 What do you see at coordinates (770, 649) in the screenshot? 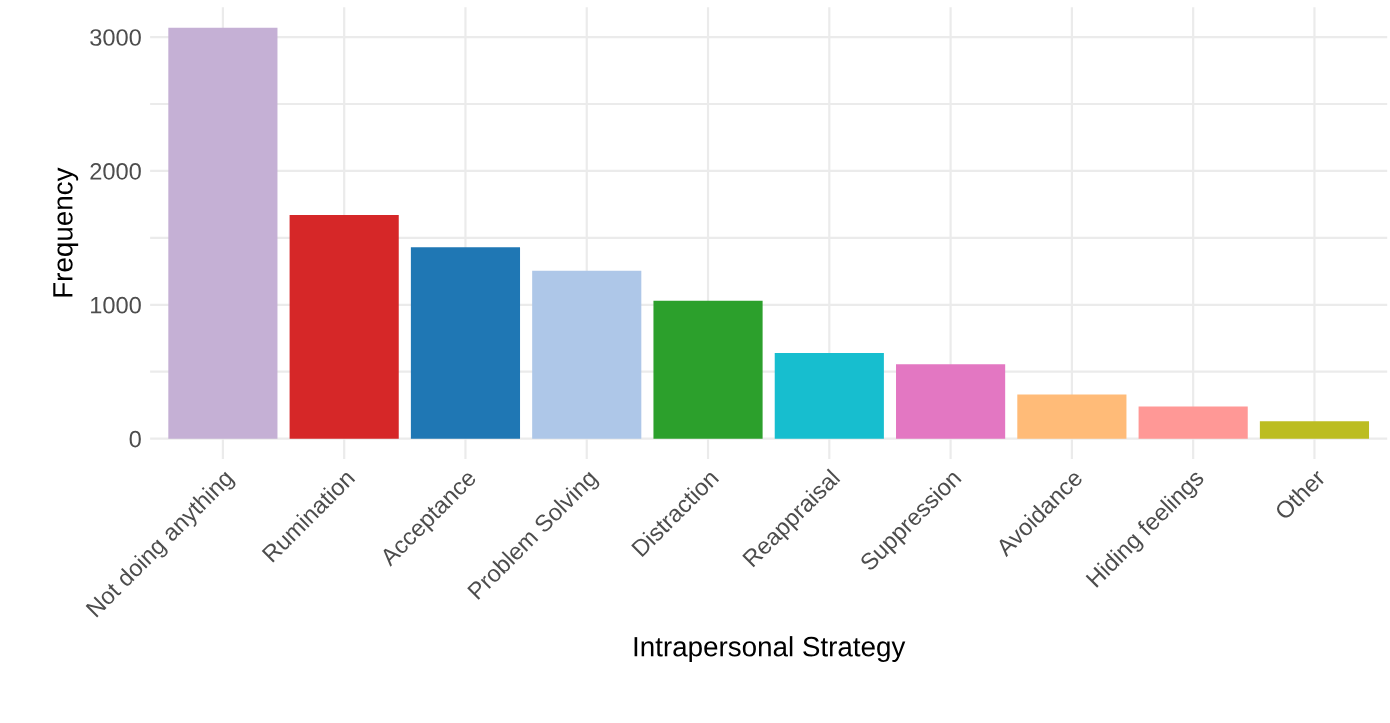
I see `x-axis-title: Intrapersonal Strategy` at bounding box center [770, 649].